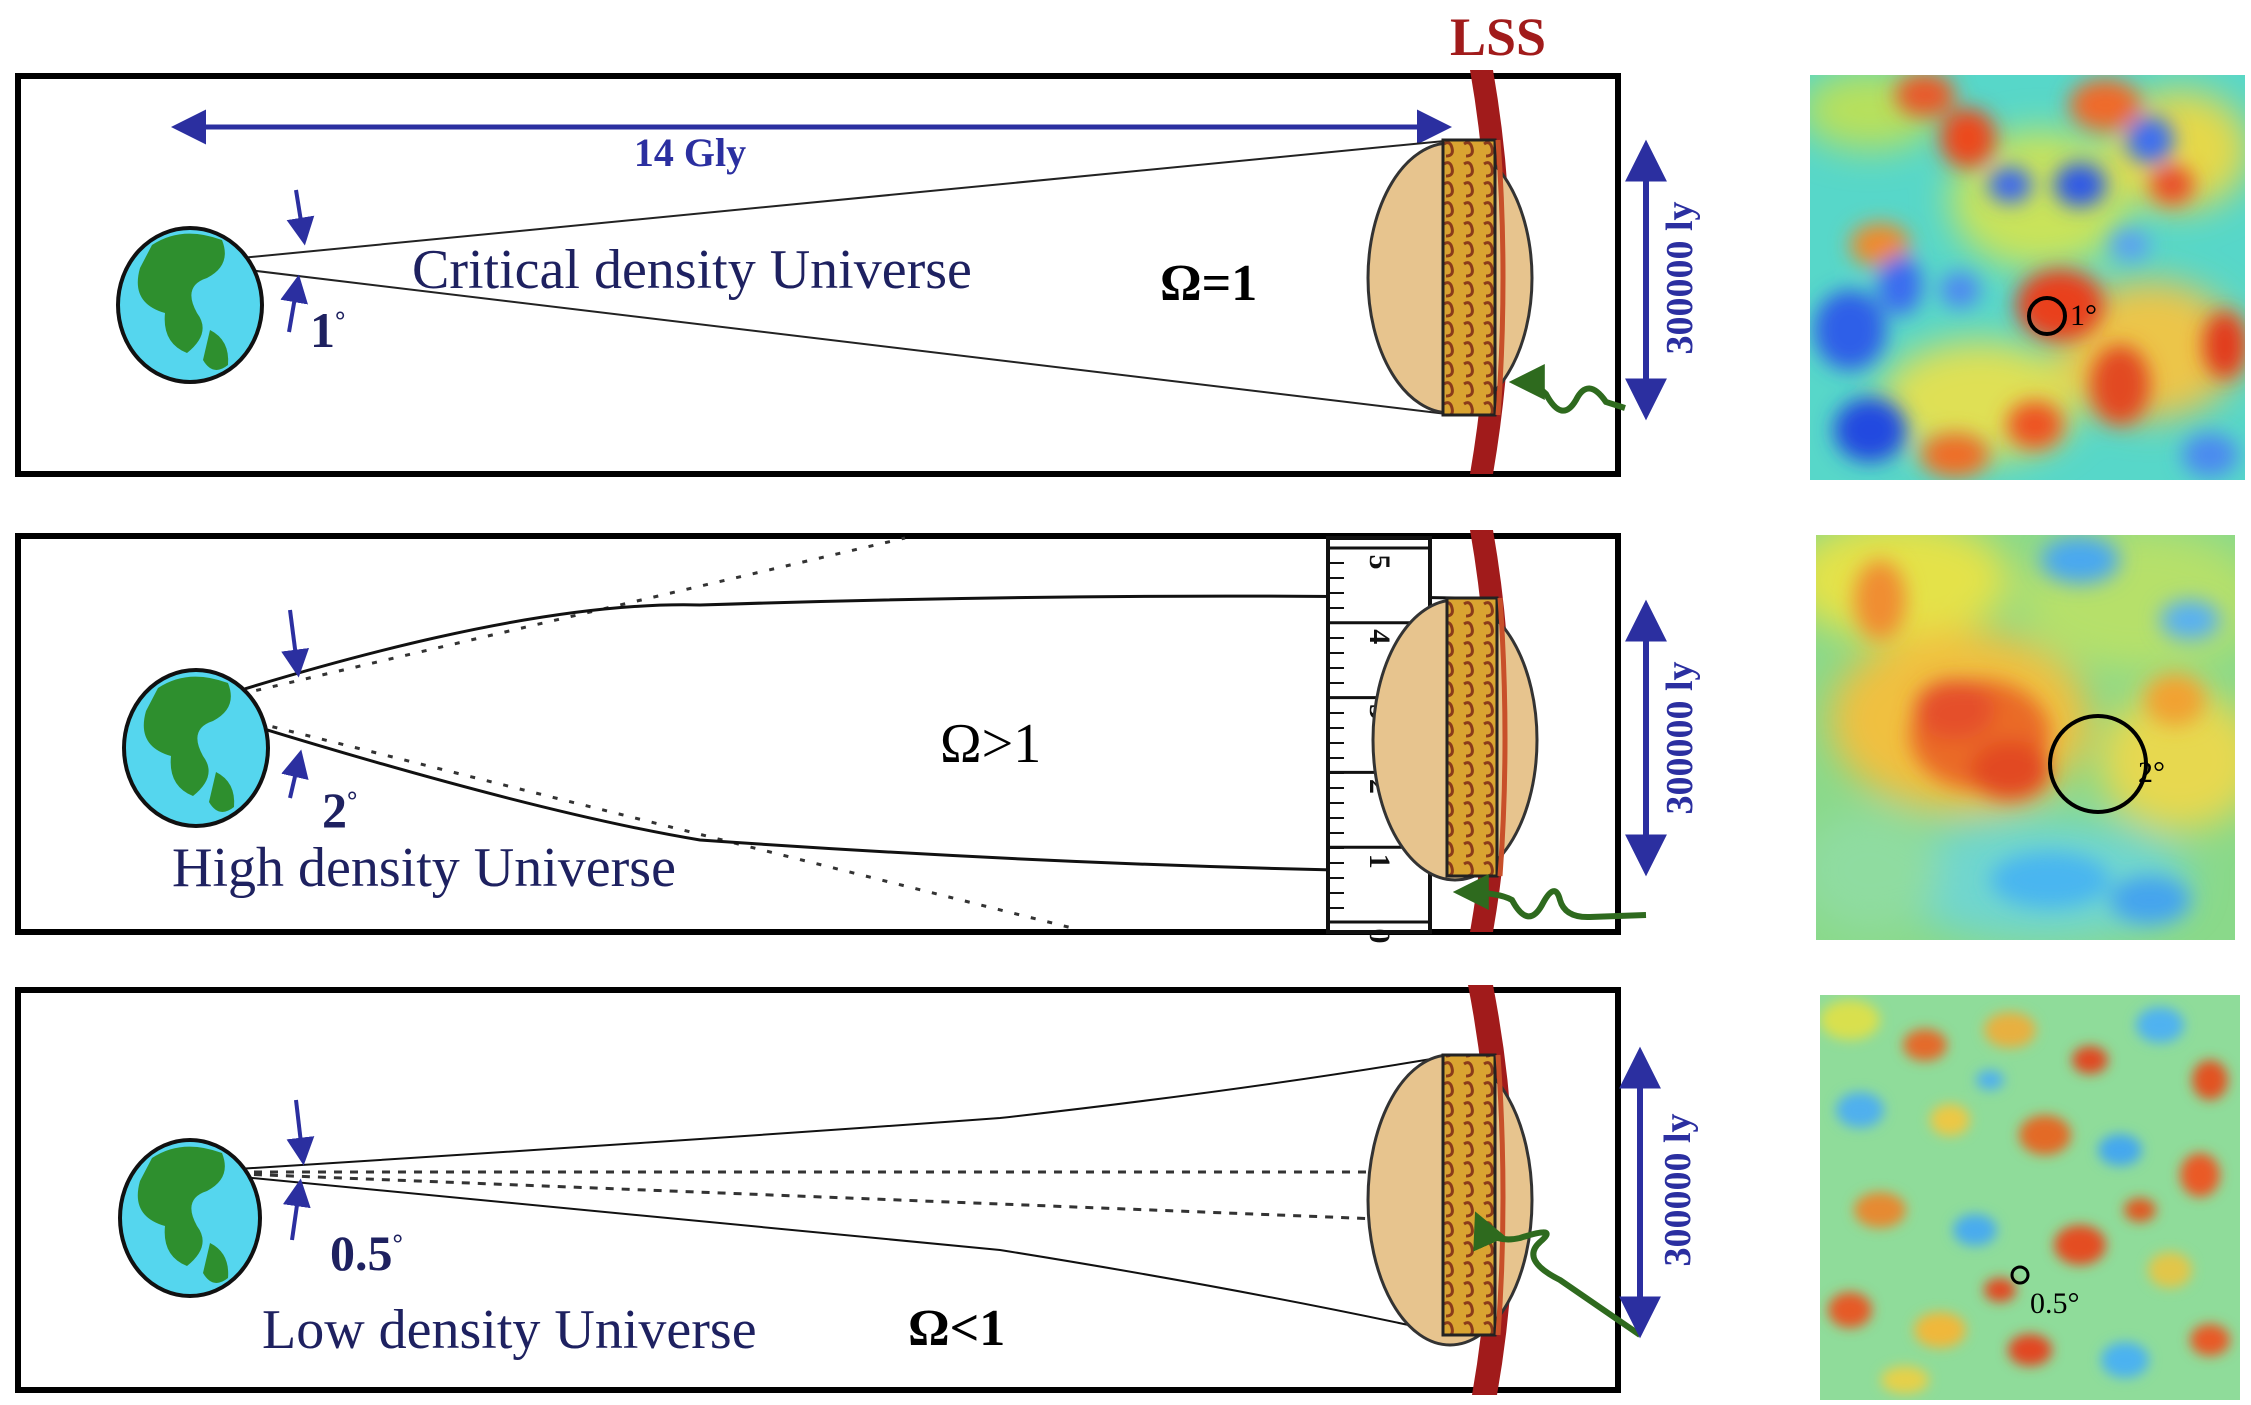 The image size is (2251, 1405). I want to click on euclid-line-upper, so click(547, 622).